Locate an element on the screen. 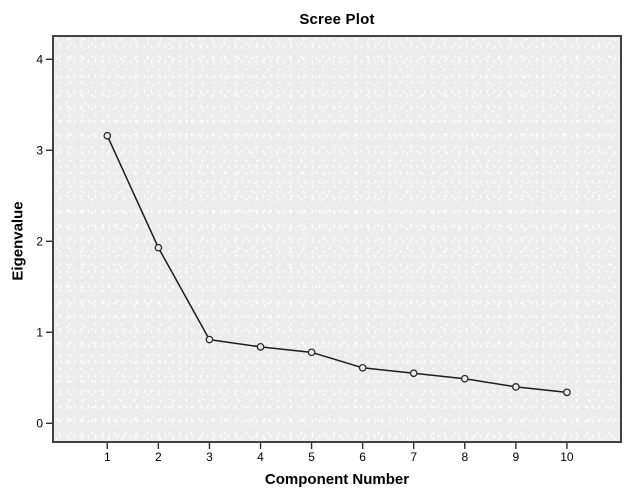  x-tick-label: 1 is located at coordinates (107, 457).